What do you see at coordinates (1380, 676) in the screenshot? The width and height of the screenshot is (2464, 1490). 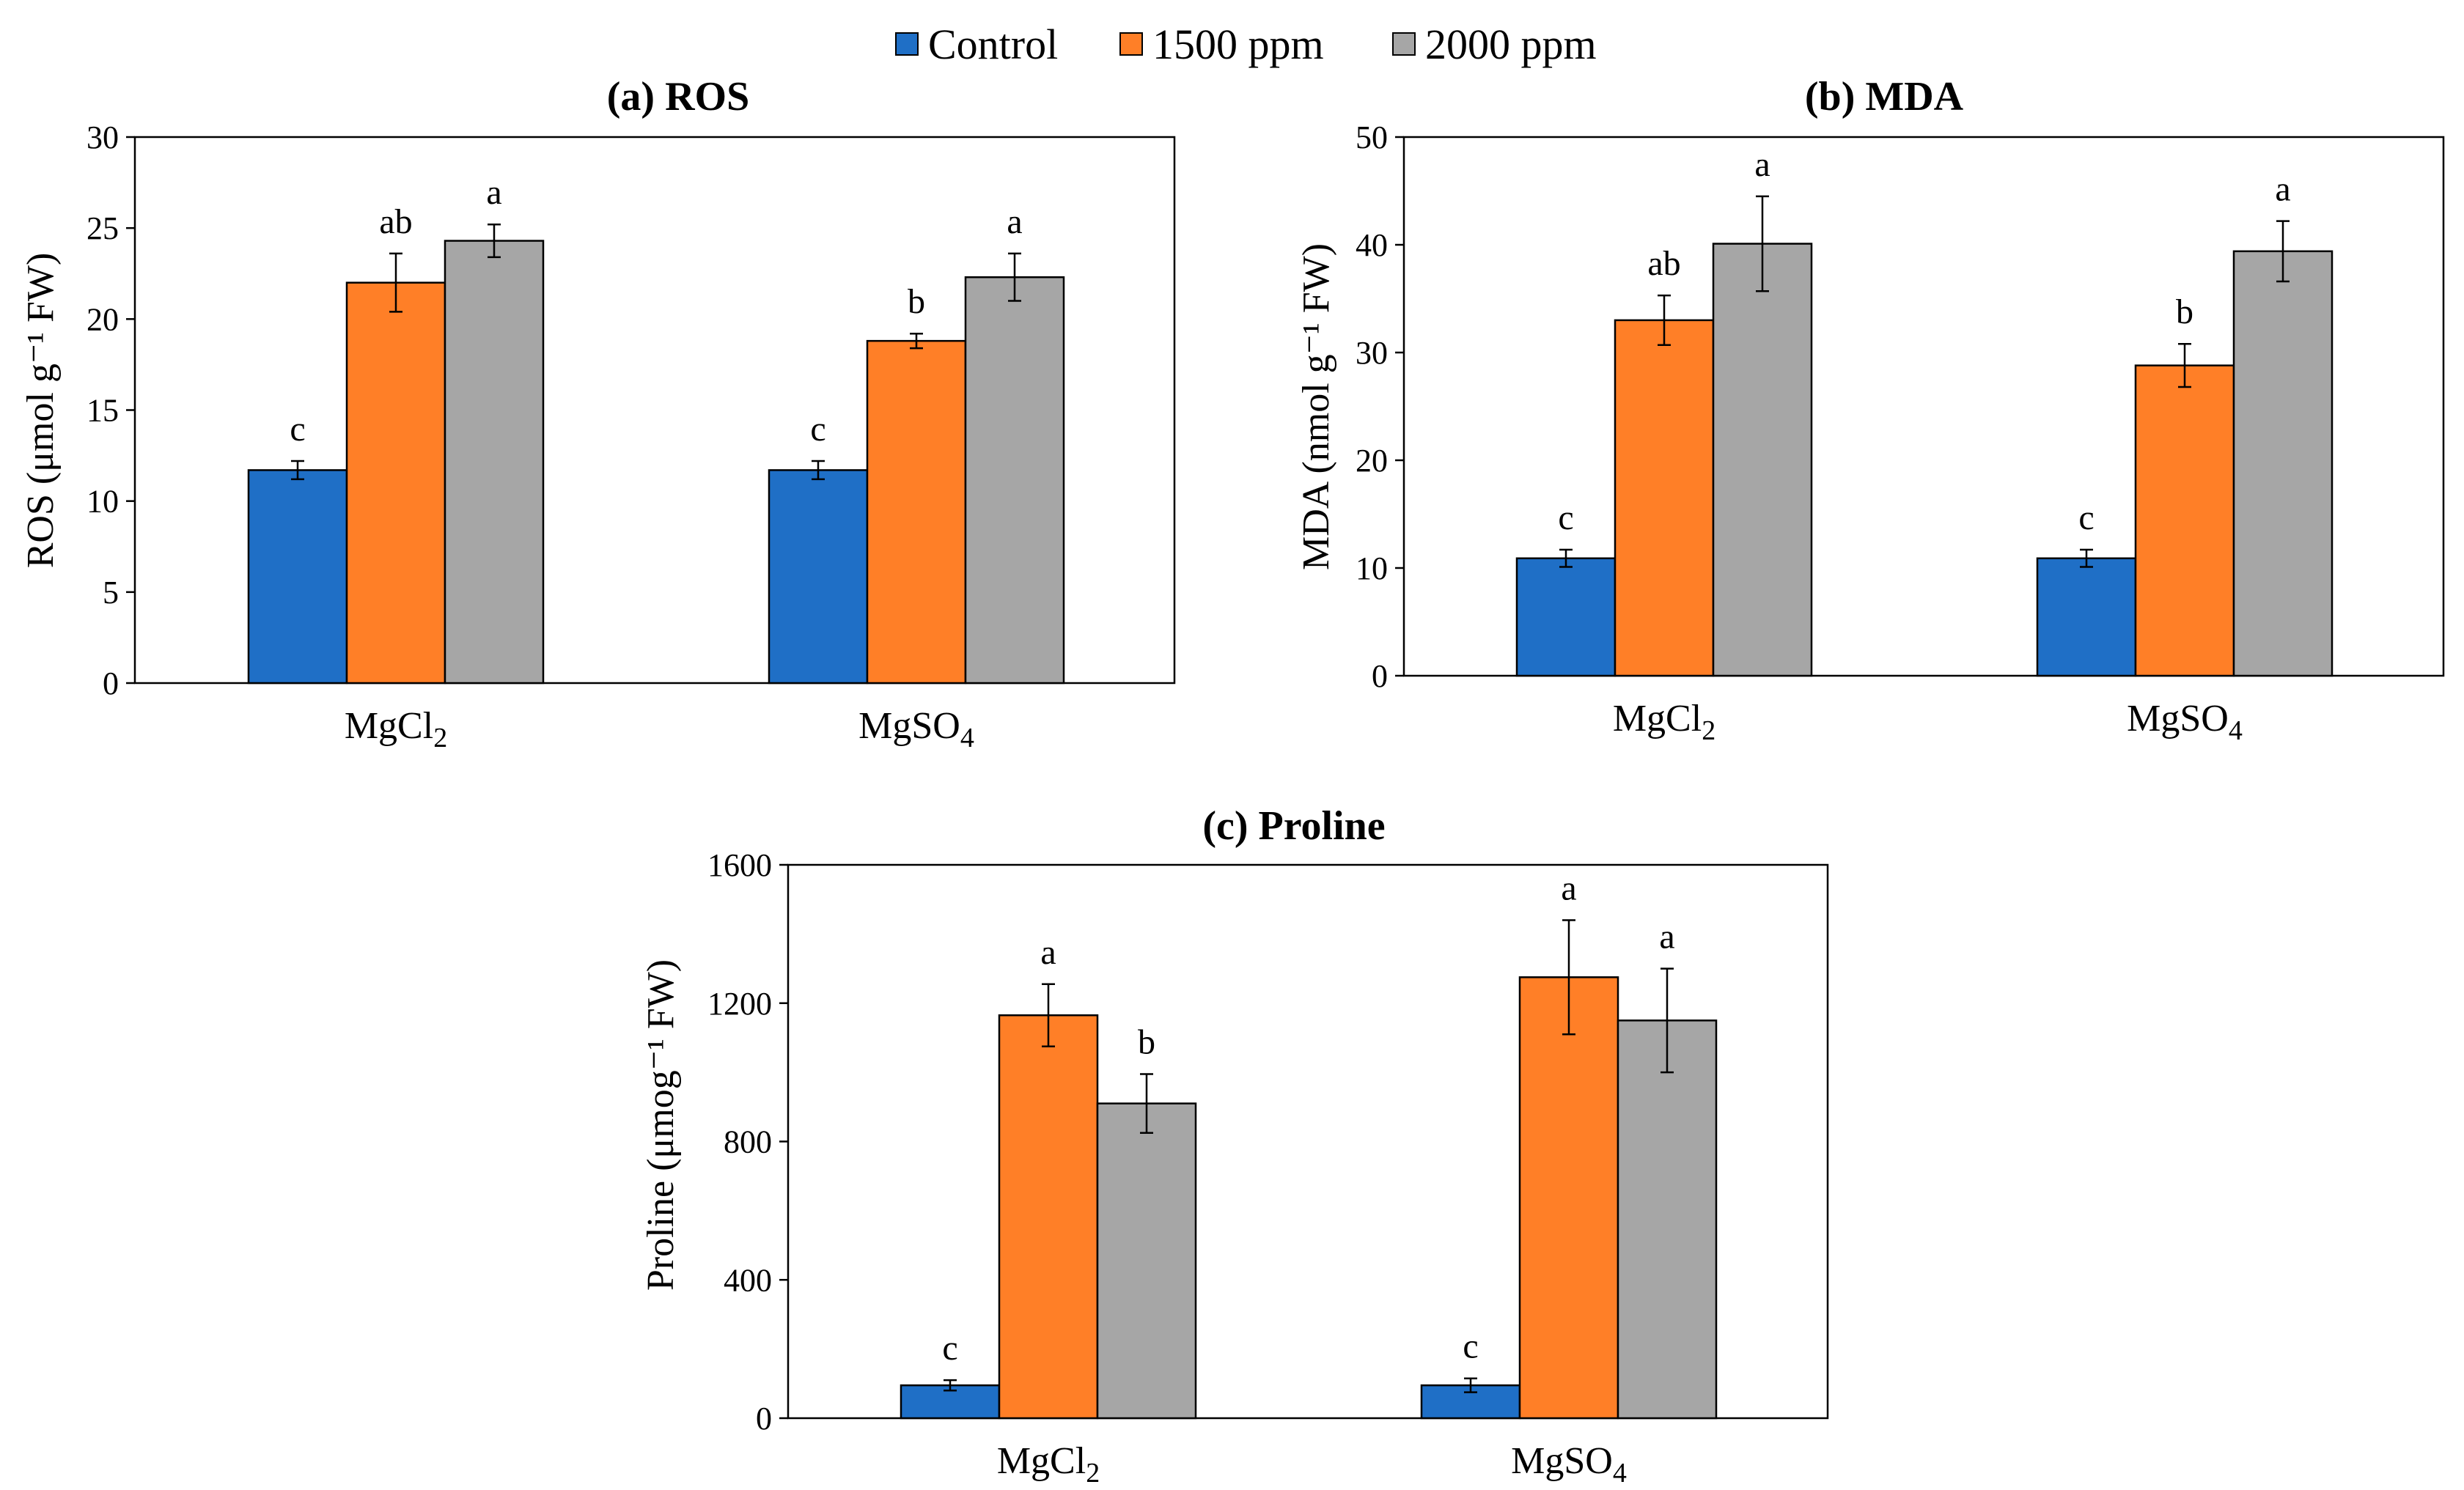 I see `y-tick-label-mda: 0` at bounding box center [1380, 676].